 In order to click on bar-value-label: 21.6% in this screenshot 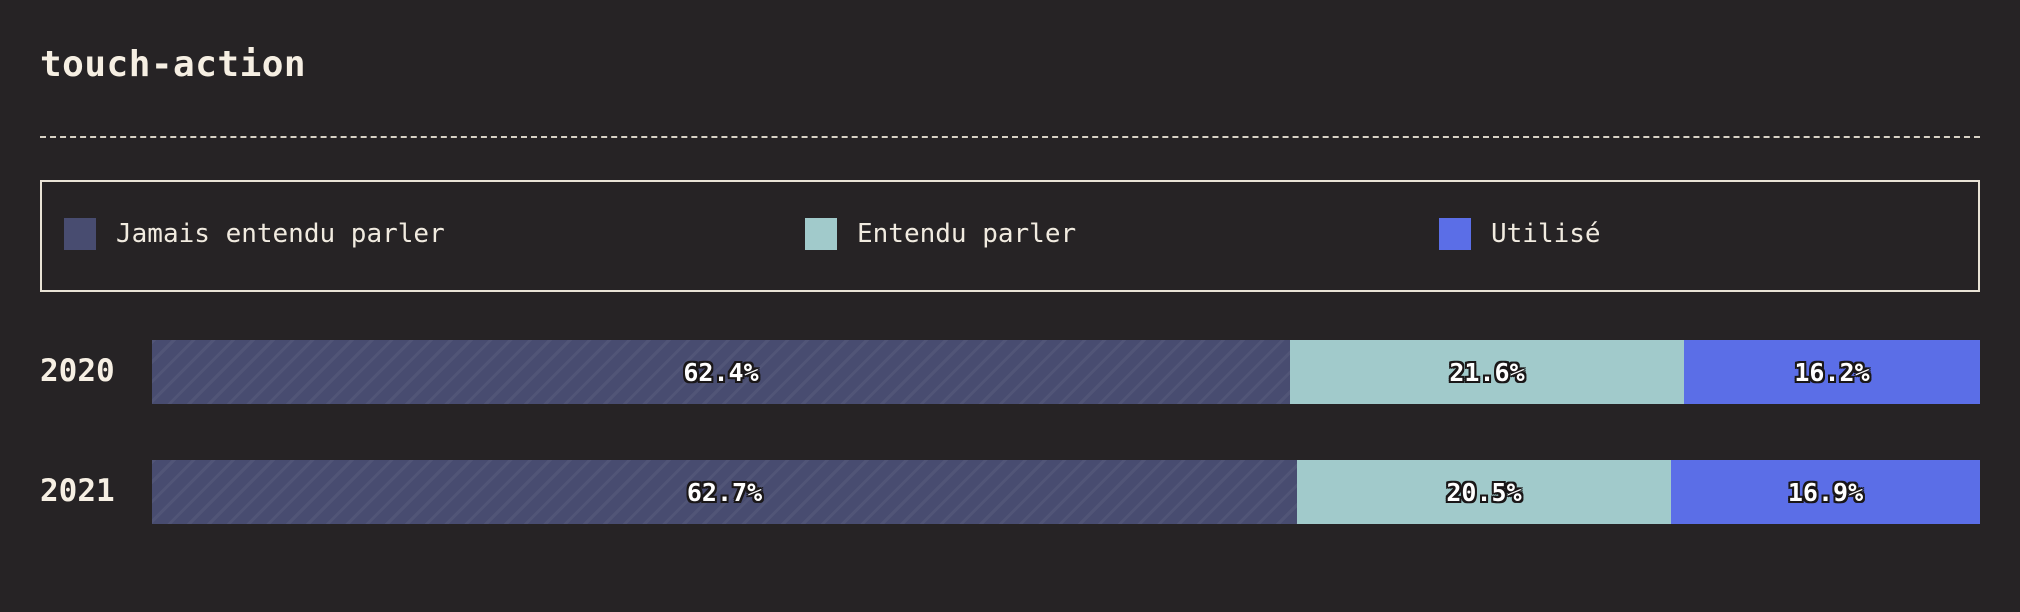, I will do `click(1486, 372)`.